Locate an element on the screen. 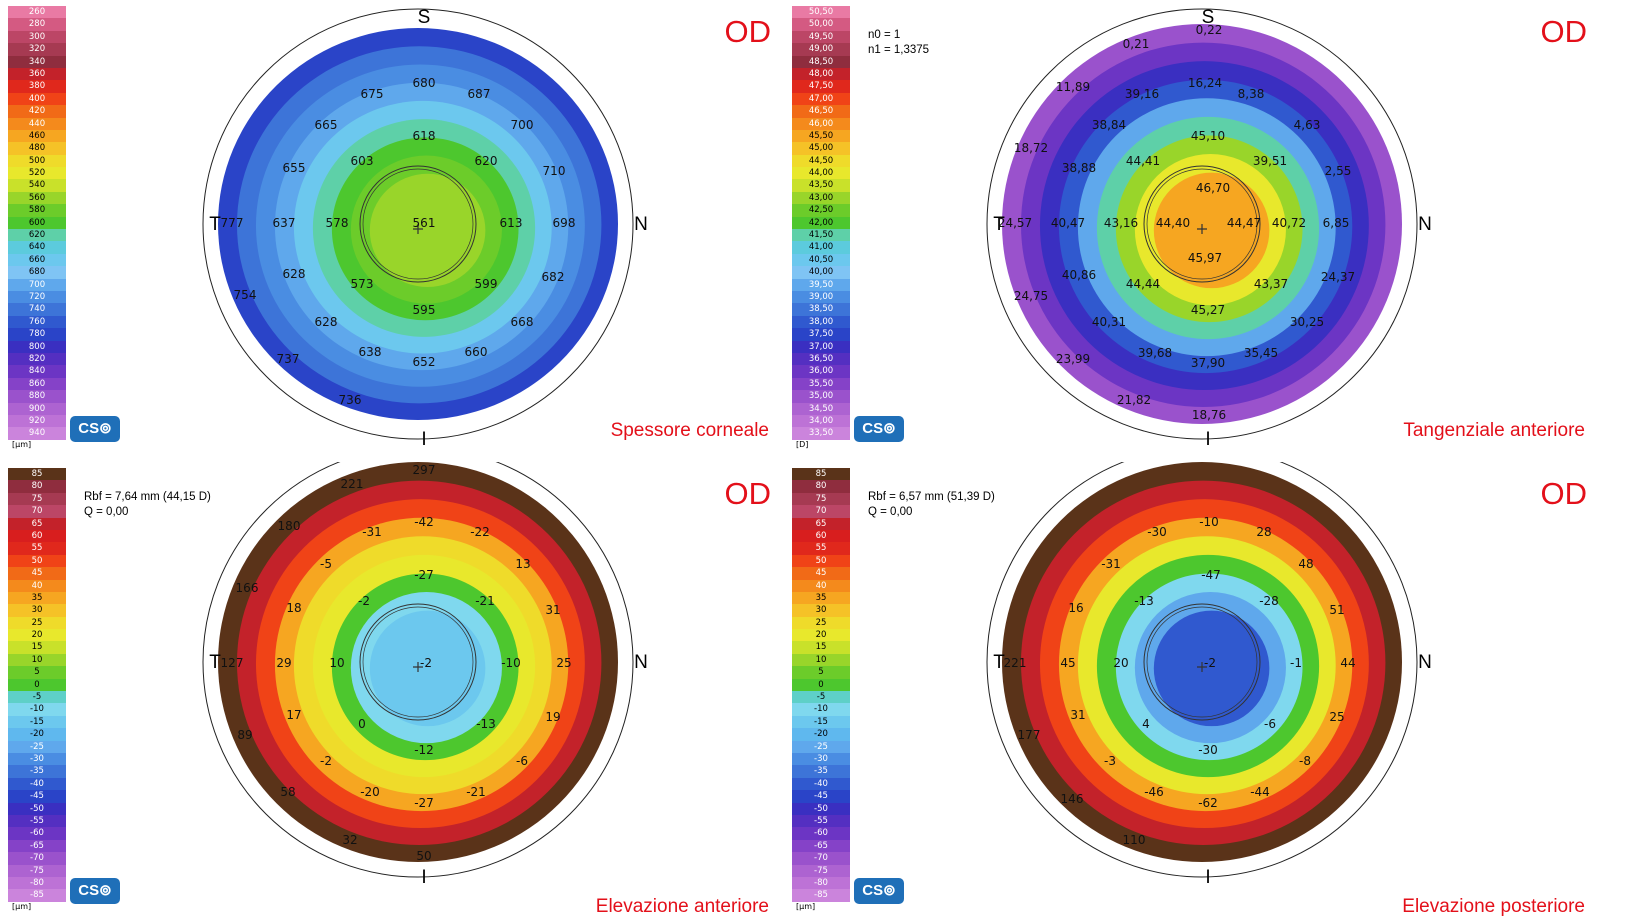 Image resolution: width=1635 pixels, height=924 pixels. map-value: 754 is located at coordinates (245, 295).